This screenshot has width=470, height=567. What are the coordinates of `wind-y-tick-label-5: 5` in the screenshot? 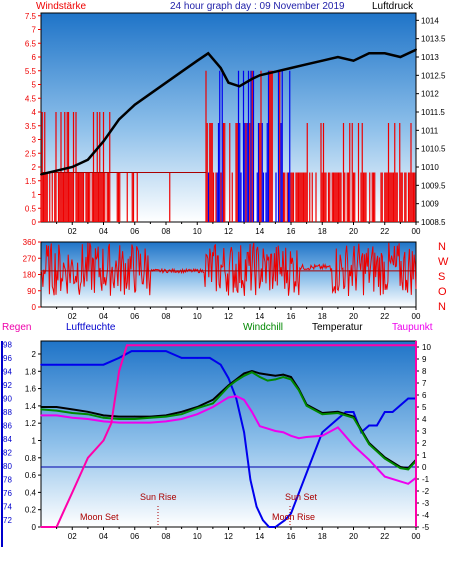 It's located at (34, 85).